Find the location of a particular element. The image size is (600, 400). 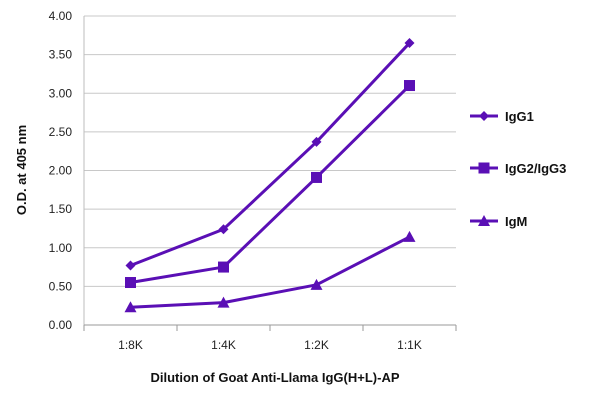

legend-label: IgG1 is located at coordinates (519, 116).